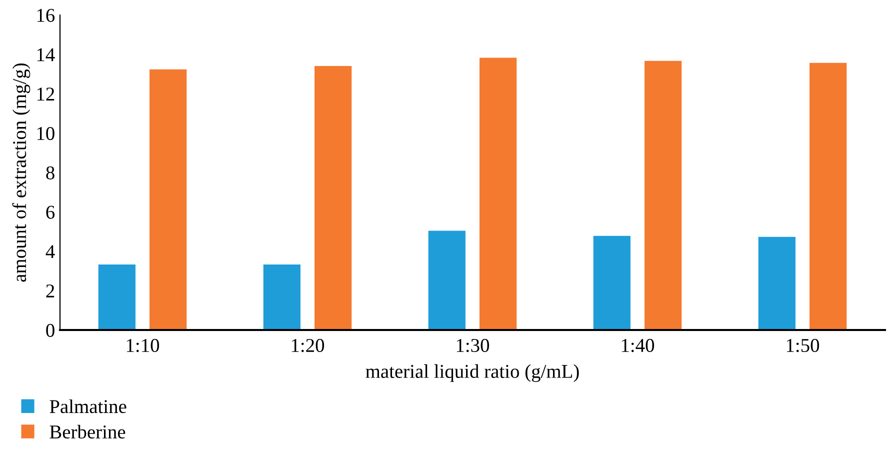 The image size is (888, 460). Describe the element at coordinates (46, 55) in the screenshot. I see `y-tick-label: 14` at that location.